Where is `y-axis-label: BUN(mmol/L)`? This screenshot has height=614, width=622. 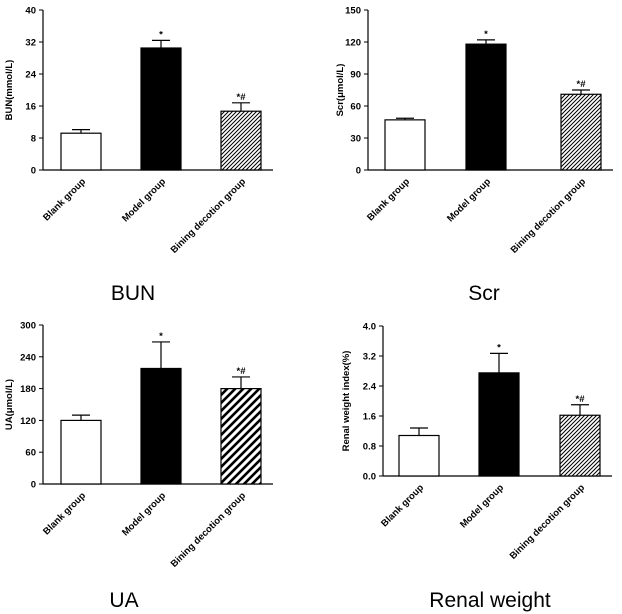 y-axis-label: BUN(mmol/L) is located at coordinates (9, 90).